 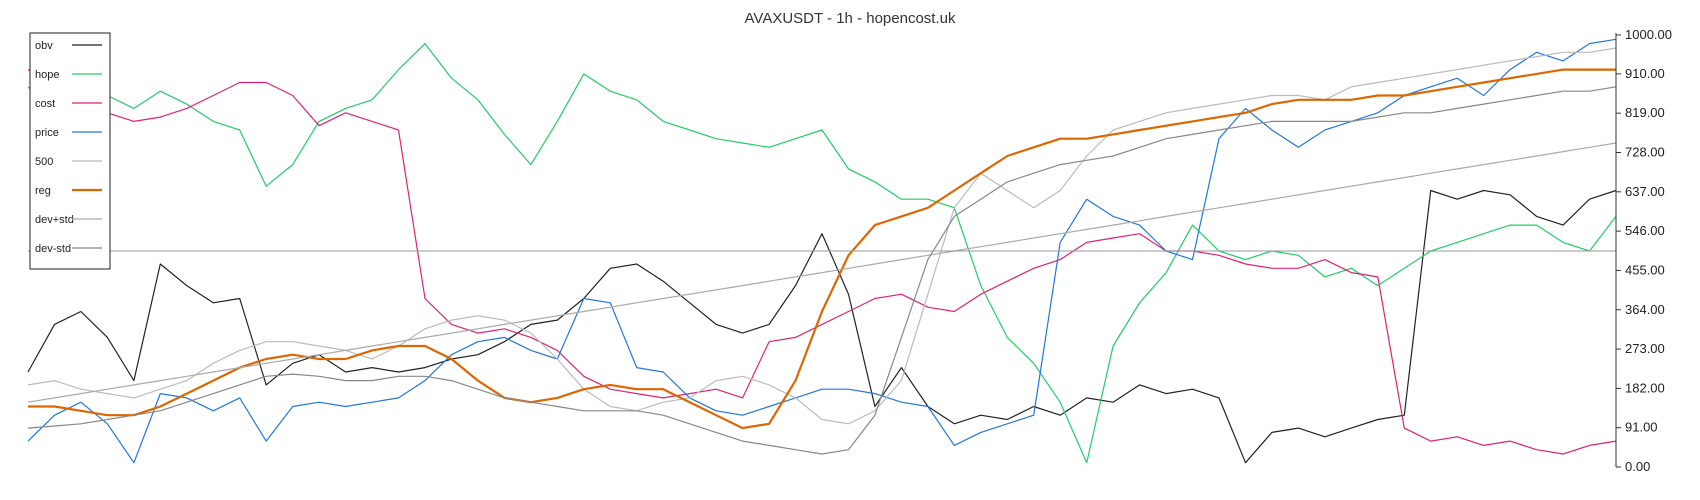 What do you see at coordinates (1645, 309) in the screenshot?
I see `y-tick-label: 364.00` at bounding box center [1645, 309].